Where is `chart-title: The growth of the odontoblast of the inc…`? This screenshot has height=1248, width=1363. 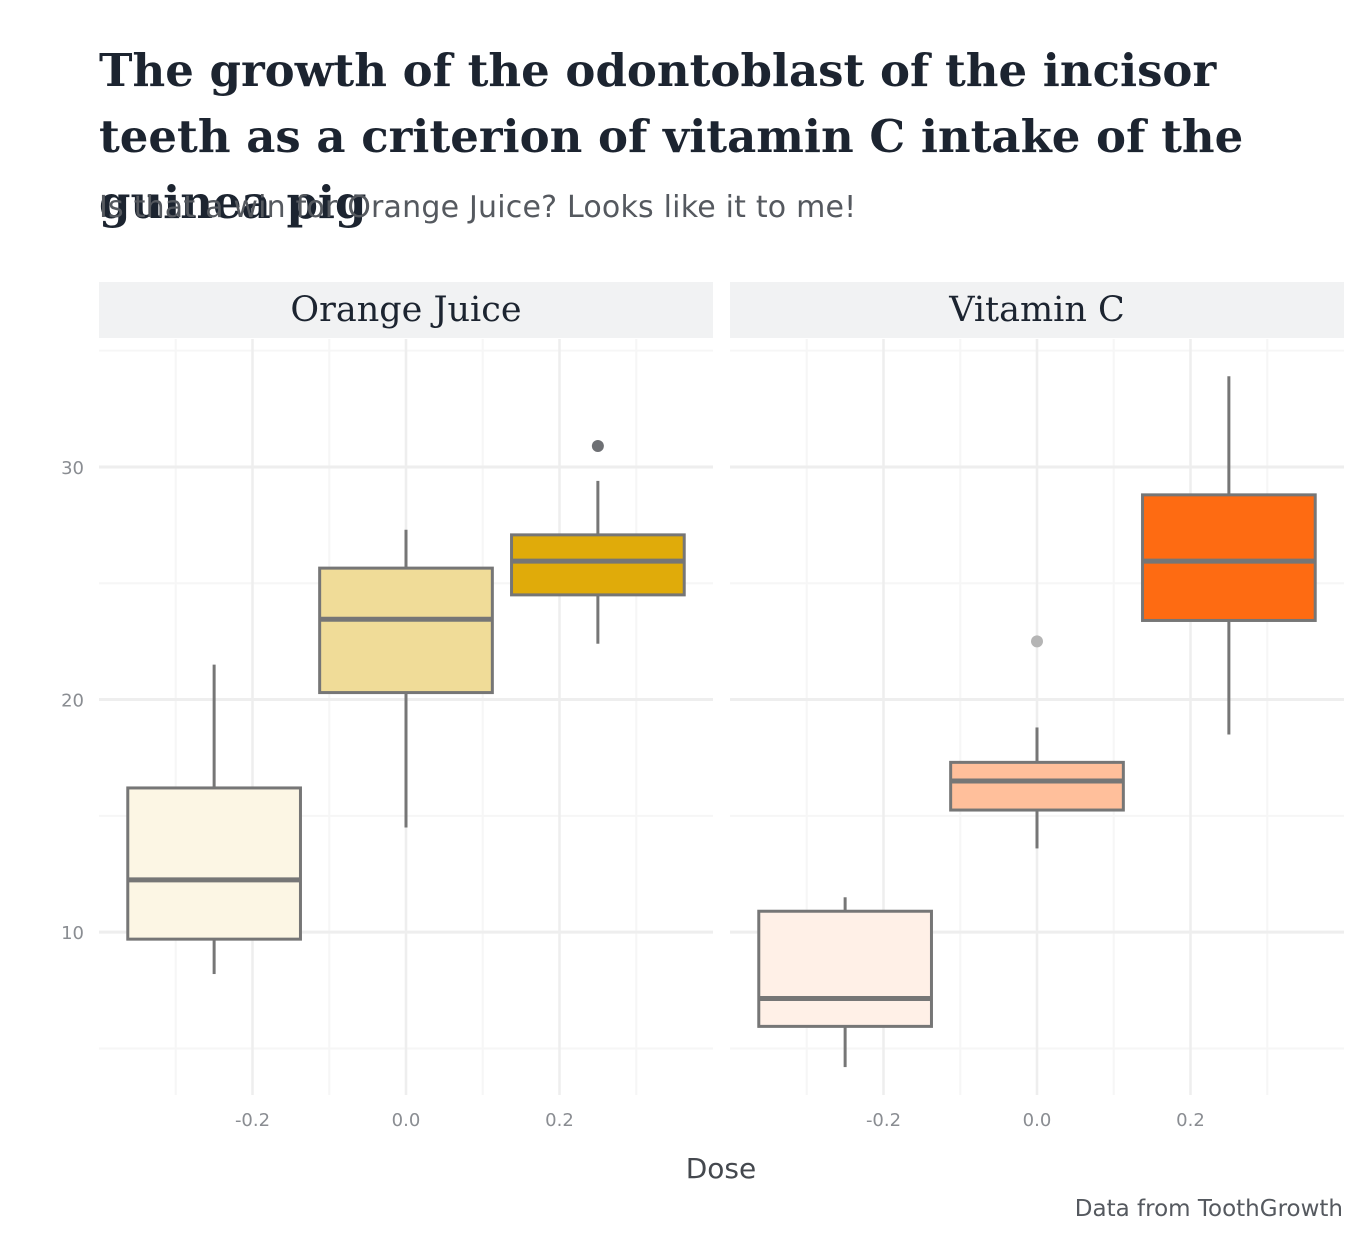
chart-title: The growth of the odontoblast of the inc… is located at coordinates (671, 136).